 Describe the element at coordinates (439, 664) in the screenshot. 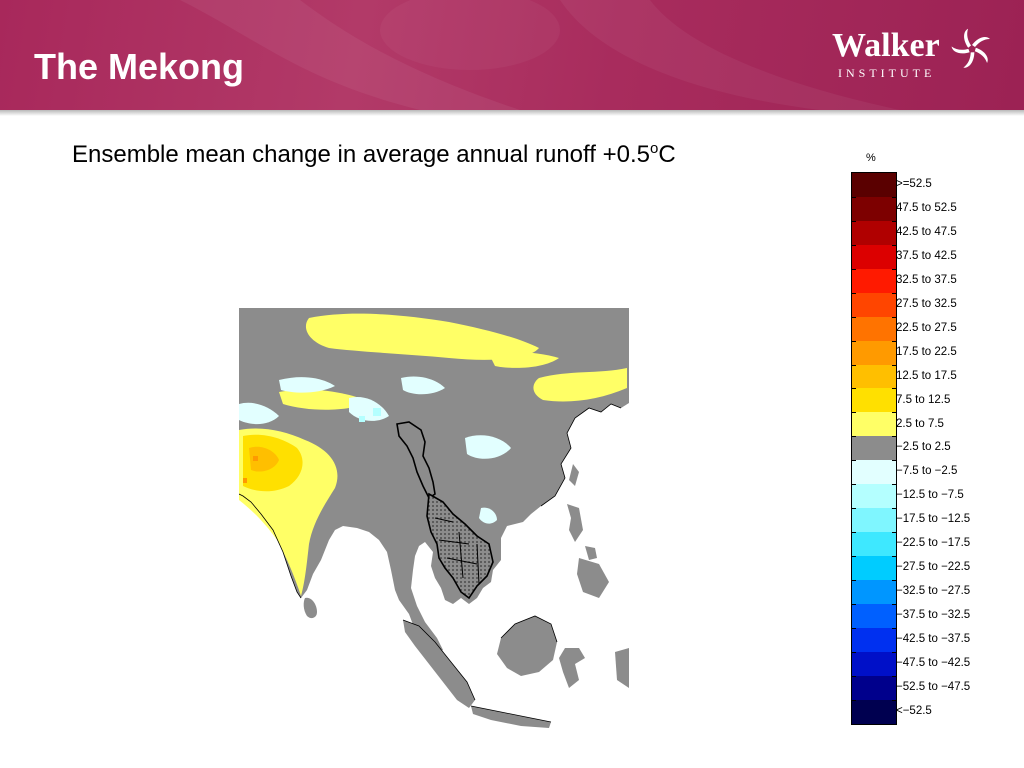

I see `sumatra` at that location.